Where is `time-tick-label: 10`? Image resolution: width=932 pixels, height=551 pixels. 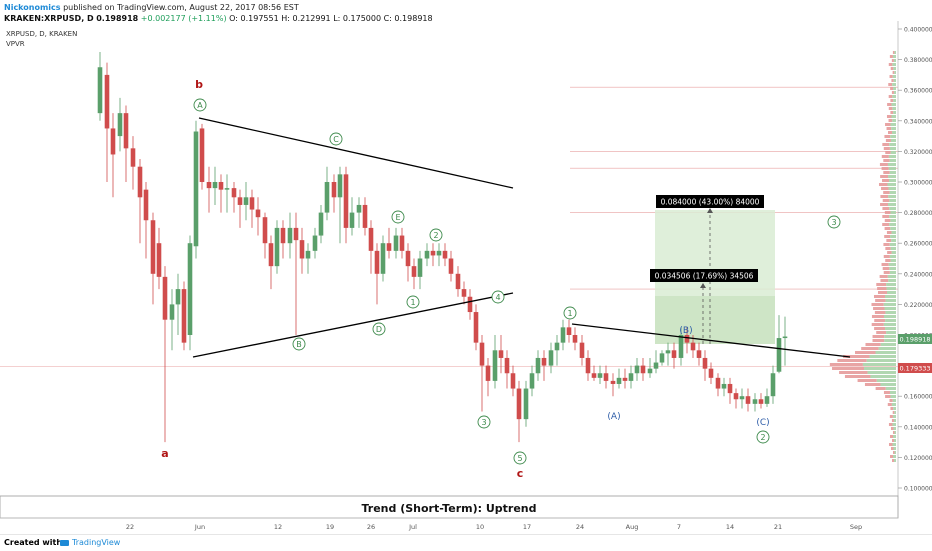 time-tick-label: 10 is located at coordinates (480, 527).